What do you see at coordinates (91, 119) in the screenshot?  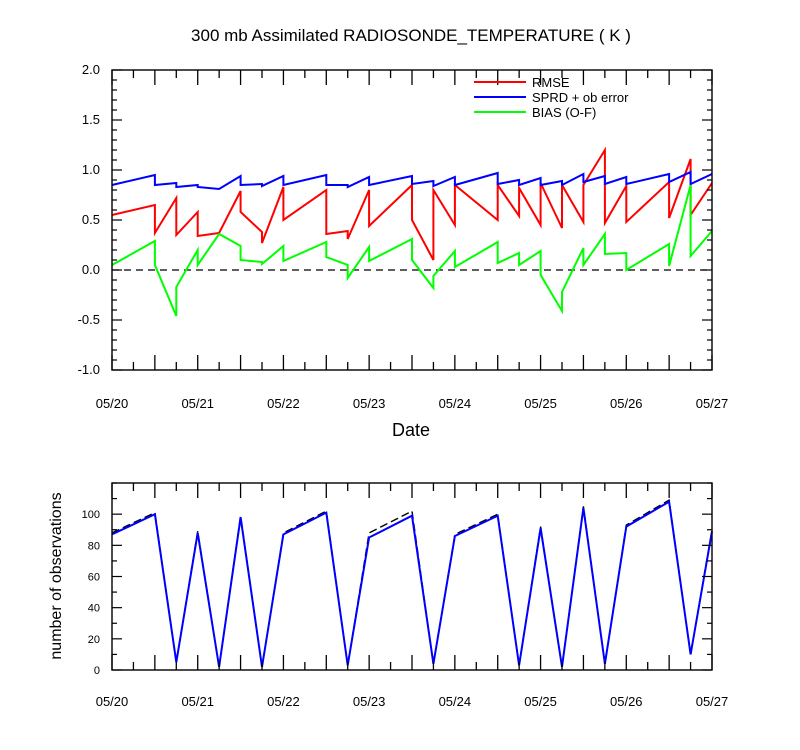 I see `top-chart-ytick-label: 1.5` at bounding box center [91, 119].